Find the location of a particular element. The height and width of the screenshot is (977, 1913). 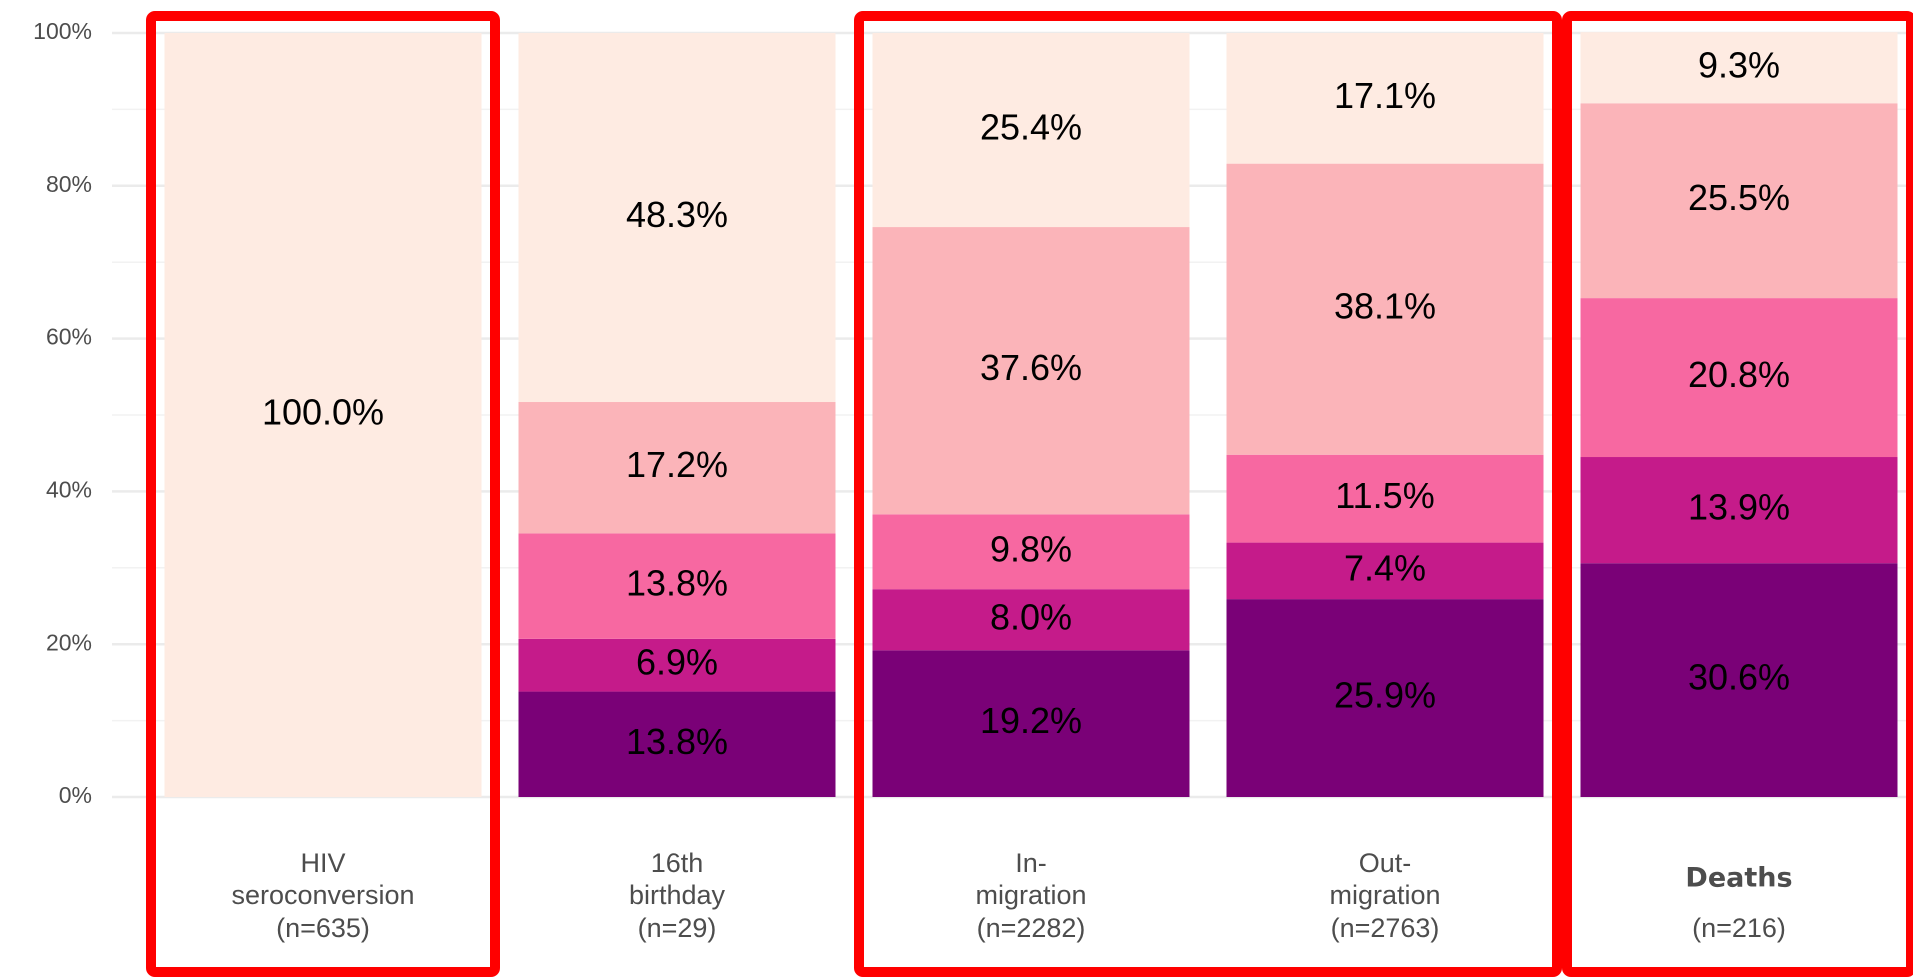

data-label: 38.1% is located at coordinates (1385, 306).